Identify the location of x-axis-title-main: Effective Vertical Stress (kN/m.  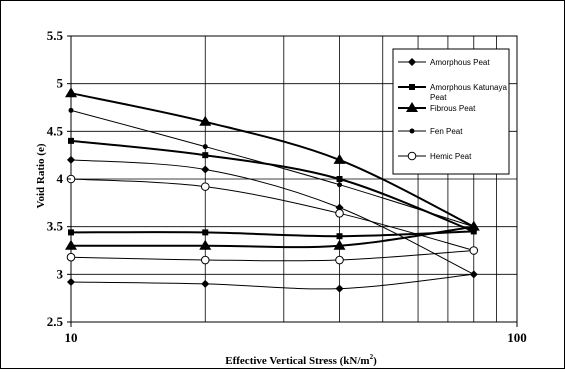
(297, 361).